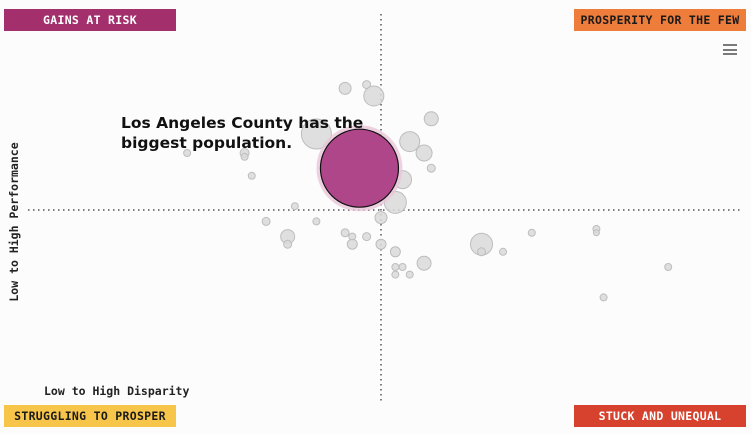 Image resolution: width=751 pixels, height=434 pixels. I want to click on quadrant-label-gains-at-risk: GAINS AT RISK, so click(90, 20).